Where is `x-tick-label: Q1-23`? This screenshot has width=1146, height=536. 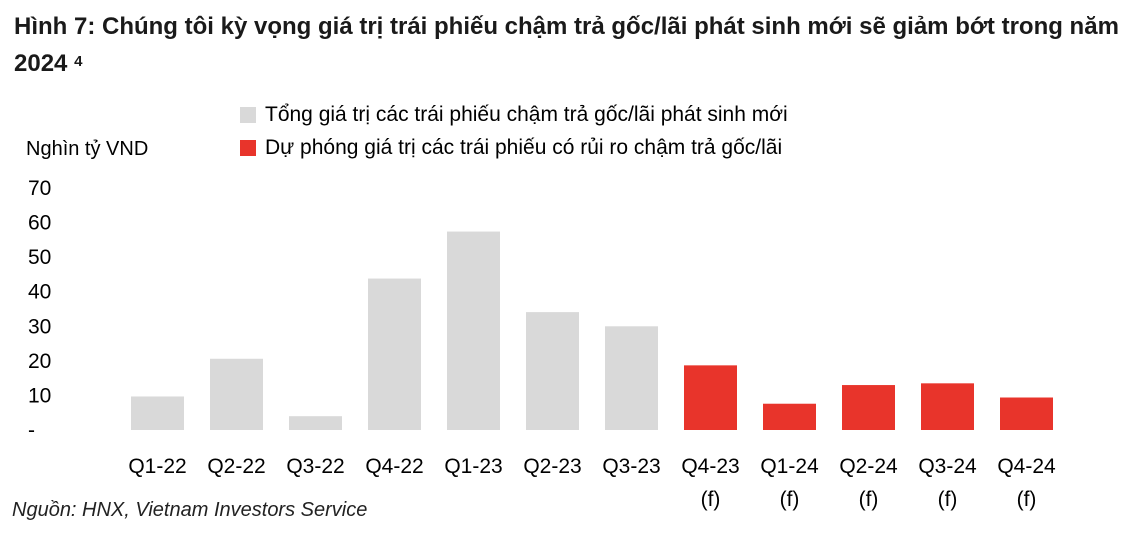 x-tick-label: Q1-23 is located at coordinates (473, 466).